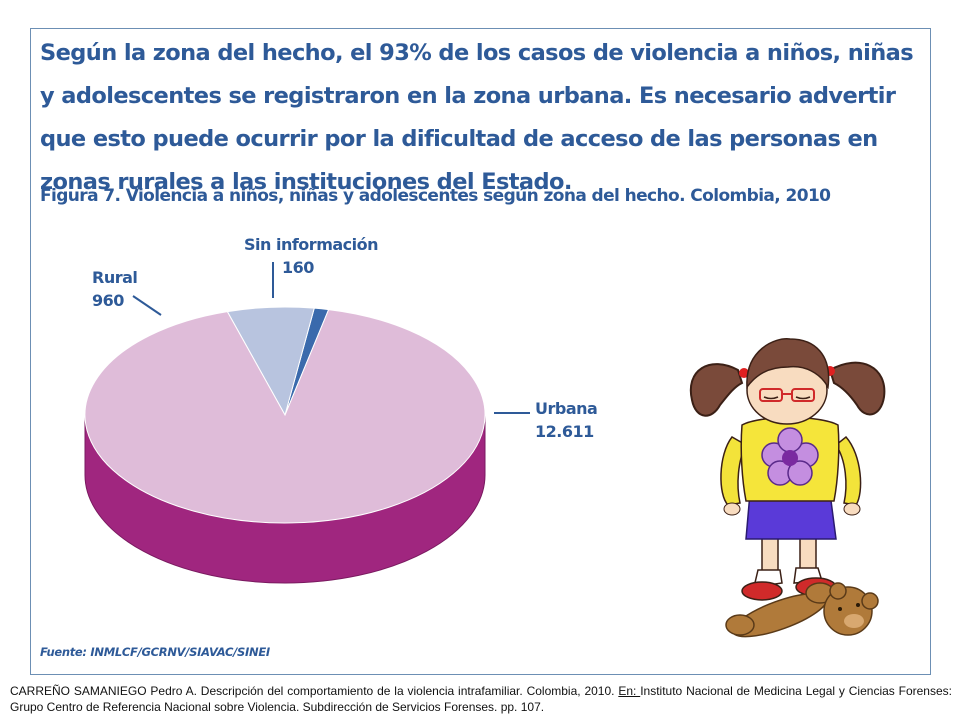 The height and width of the screenshot is (720, 960). What do you see at coordinates (115, 289) in the screenshot?
I see `label-rural: Rural 960` at bounding box center [115, 289].